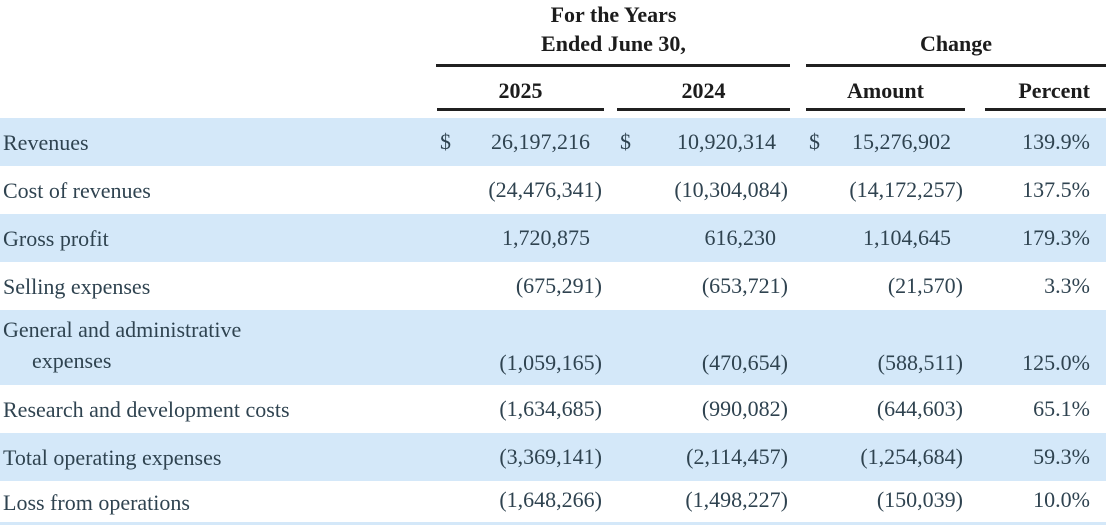 The height and width of the screenshot is (525, 1106). Describe the element at coordinates (919, 499) in the screenshot. I see `cell-change-amount: (150,039)` at that location.